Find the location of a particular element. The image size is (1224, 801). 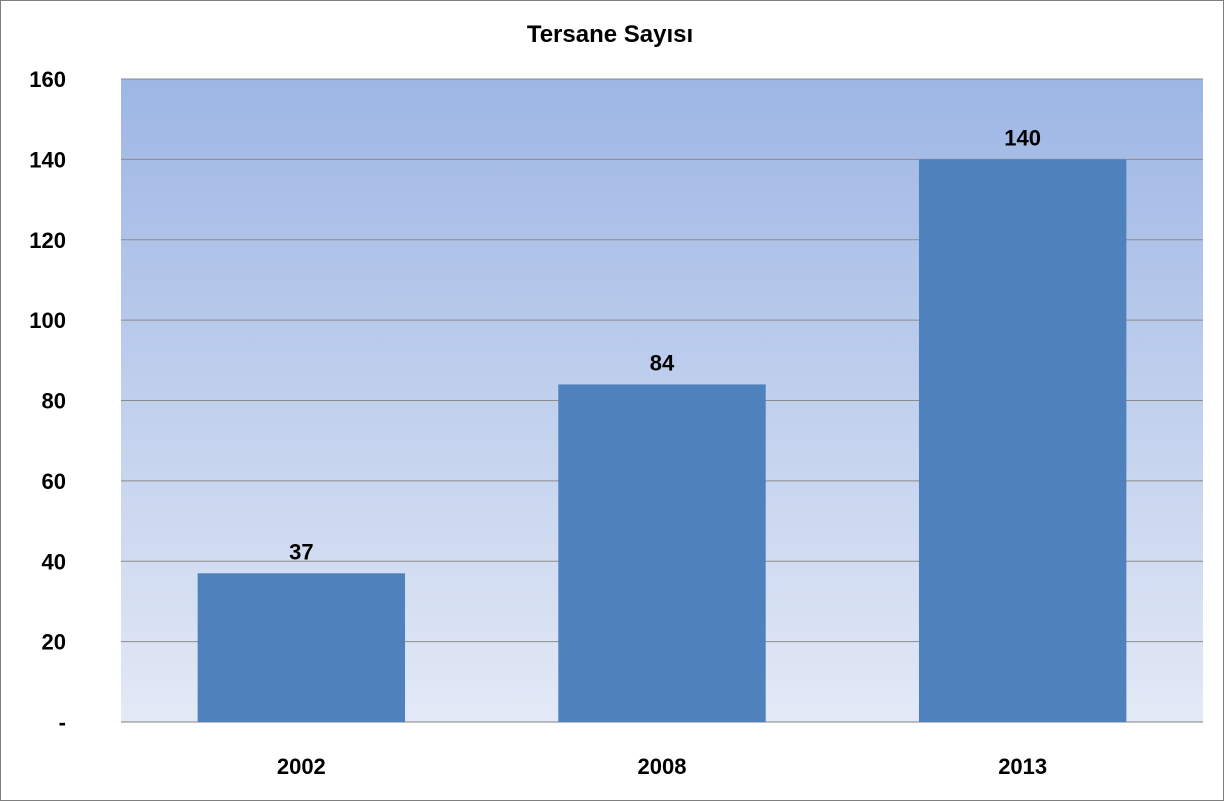

bar-2008 is located at coordinates (662, 553).